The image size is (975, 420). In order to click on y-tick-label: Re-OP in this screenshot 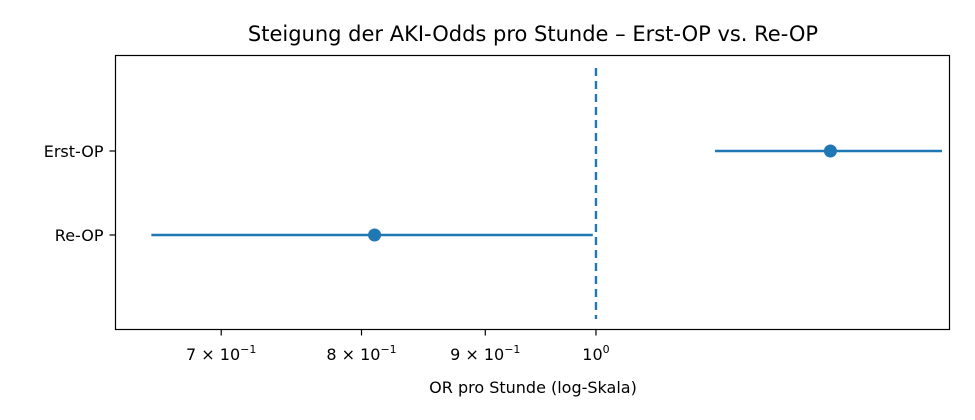, I will do `click(79, 235)`.